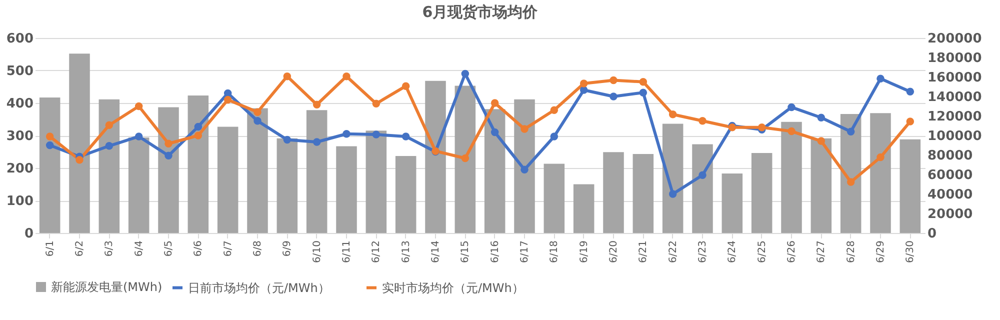  Describe the element at coordinates (169, 248) in the screenshot. I see `x-tick-label: 6/5` at that location.